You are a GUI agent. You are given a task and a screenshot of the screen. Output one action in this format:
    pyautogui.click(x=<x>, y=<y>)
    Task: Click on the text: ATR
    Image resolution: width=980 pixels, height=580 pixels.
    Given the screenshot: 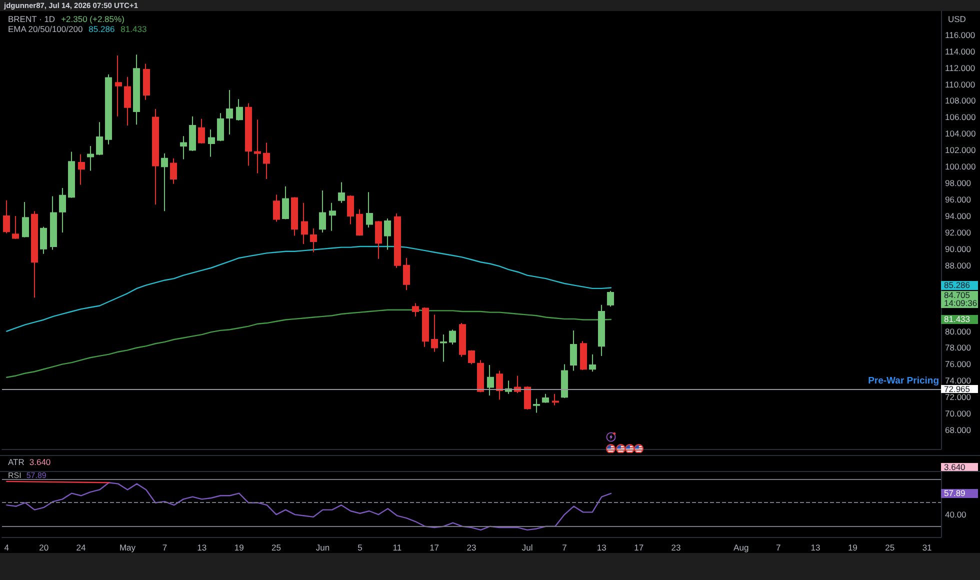 What is the action you would take?
    pyautogui.click(x=16, y=462)
    